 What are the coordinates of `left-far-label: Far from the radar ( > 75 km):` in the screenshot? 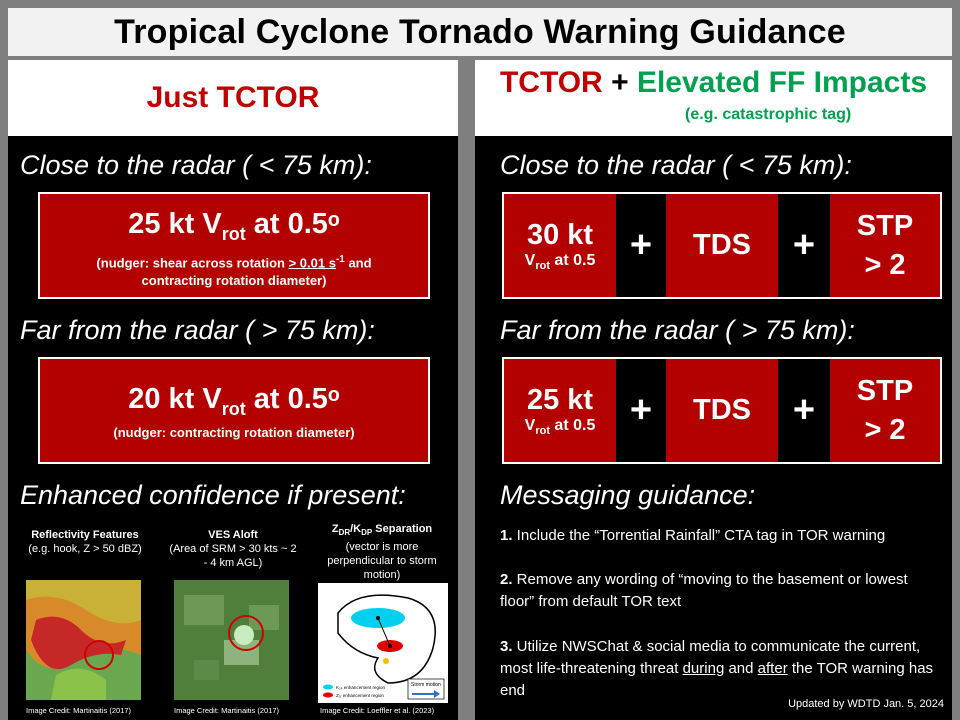 It's located at (197, 330).